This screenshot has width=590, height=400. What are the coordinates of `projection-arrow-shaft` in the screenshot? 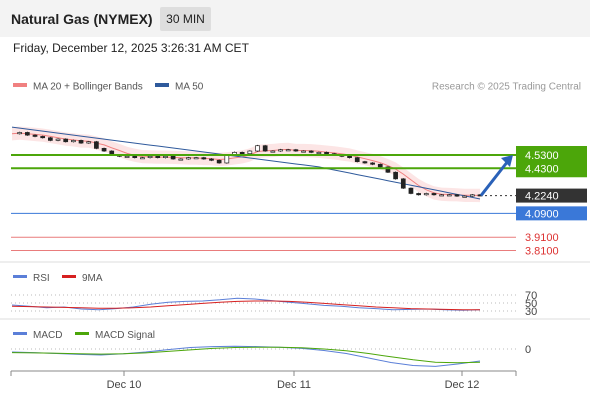 It's located at (494, 178).